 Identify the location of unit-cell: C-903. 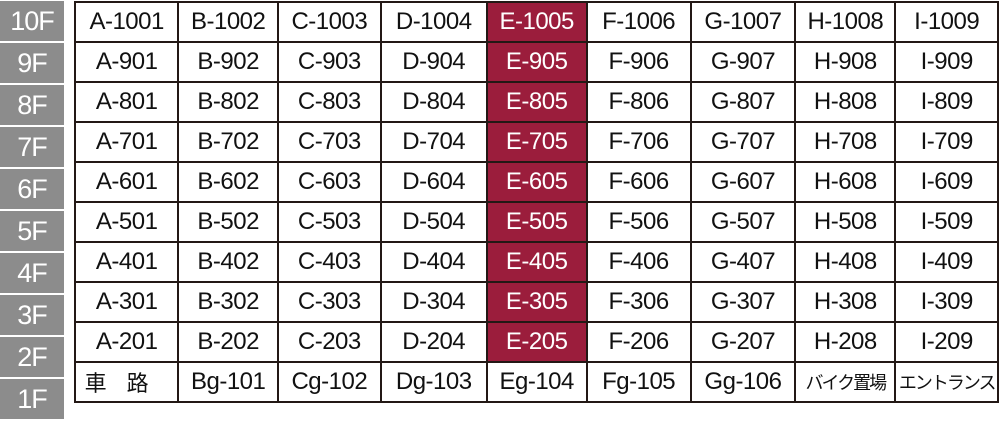
(329, 62).